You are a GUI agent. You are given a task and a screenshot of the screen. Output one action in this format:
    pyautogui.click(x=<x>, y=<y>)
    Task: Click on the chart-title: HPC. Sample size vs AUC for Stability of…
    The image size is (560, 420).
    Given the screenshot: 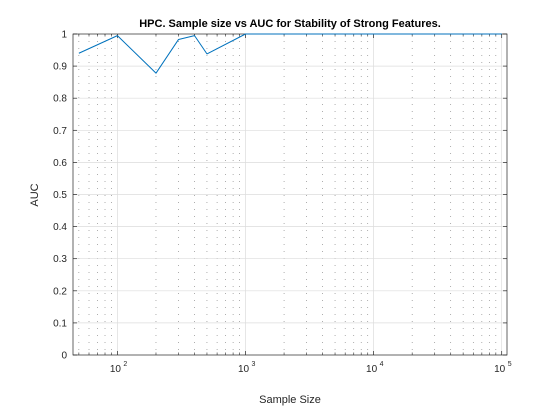 What is the action you would take?
    pyautogui.click(x=290, y=24)
    